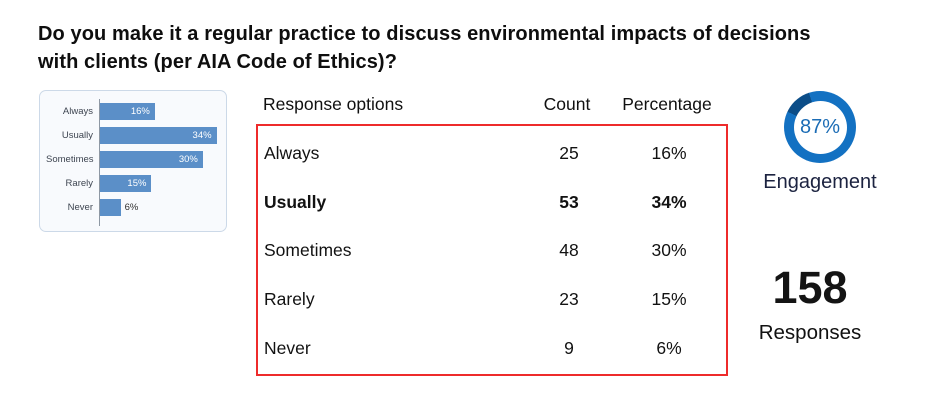 The width and height of the screenshot is (932, 406). I want to click on mini-bar-category-label: Sometimes, so click(70, 159).